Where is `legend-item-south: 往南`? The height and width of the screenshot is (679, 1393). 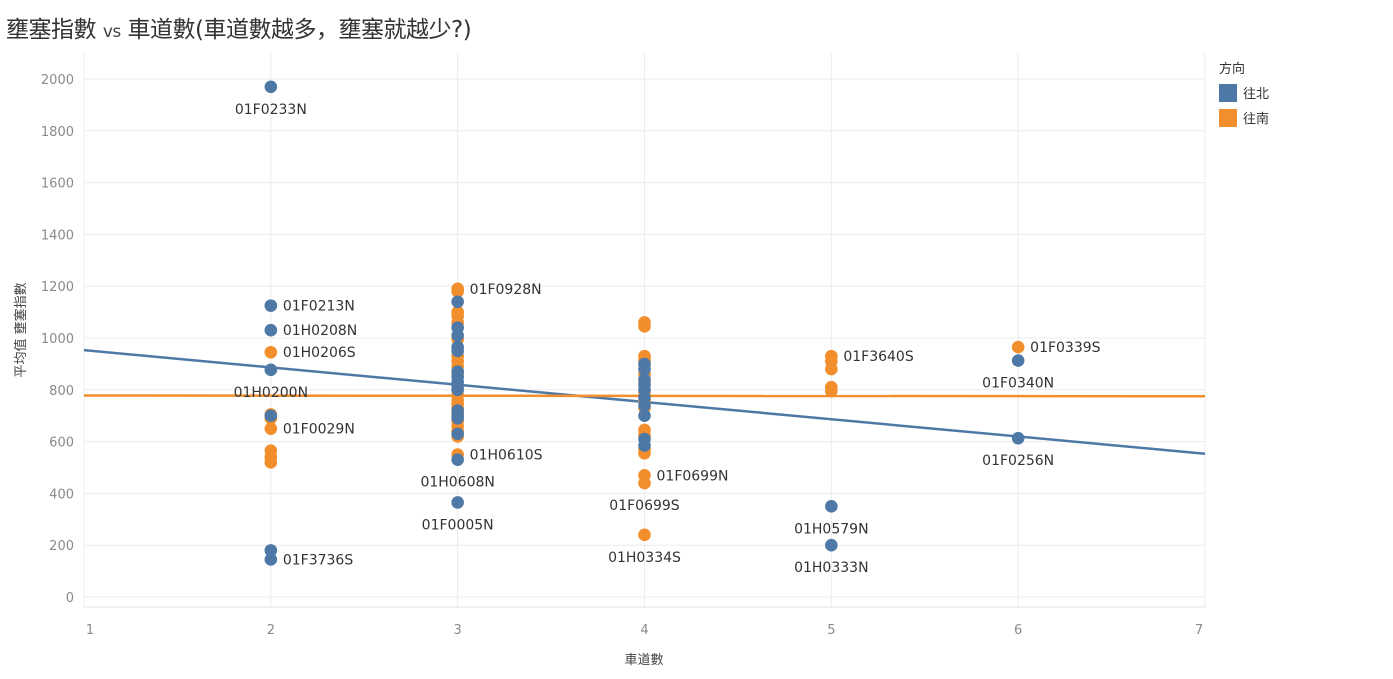
legend-item-south: 往南 is located at coordinates (1244, 117).